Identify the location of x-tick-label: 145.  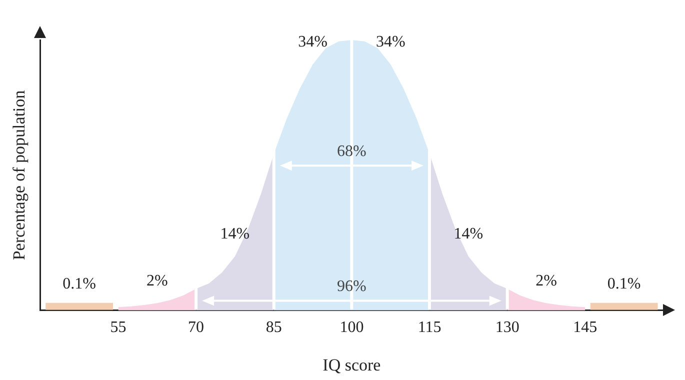
(585, 327).